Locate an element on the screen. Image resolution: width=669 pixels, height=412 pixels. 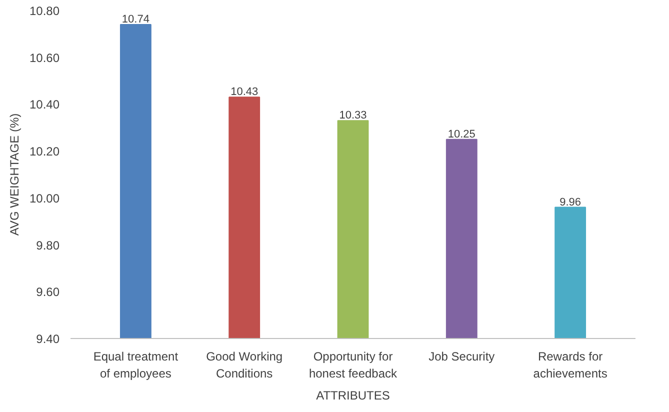
y-tick-label: 9.60 is located at coordinates (48, 292).